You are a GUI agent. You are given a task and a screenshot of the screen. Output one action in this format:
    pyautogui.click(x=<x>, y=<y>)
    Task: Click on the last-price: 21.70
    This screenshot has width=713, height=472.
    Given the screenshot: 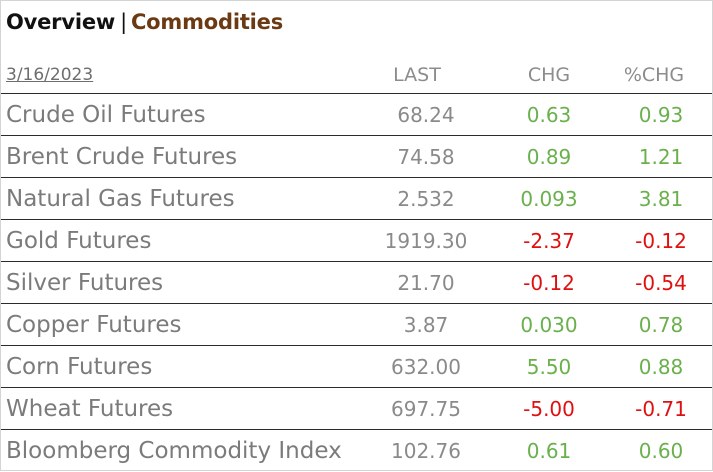 What is the action you would take?
    pyautogui.click(x=426, y=283)
    